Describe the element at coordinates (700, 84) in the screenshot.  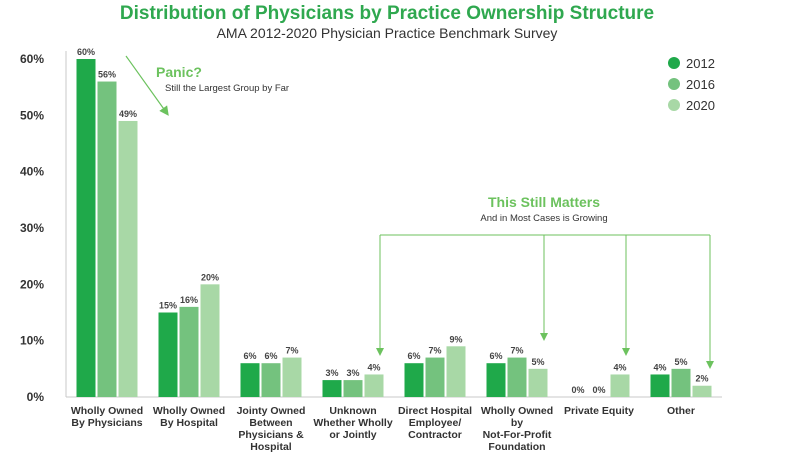
I see `legend-label: 2016` at that location.